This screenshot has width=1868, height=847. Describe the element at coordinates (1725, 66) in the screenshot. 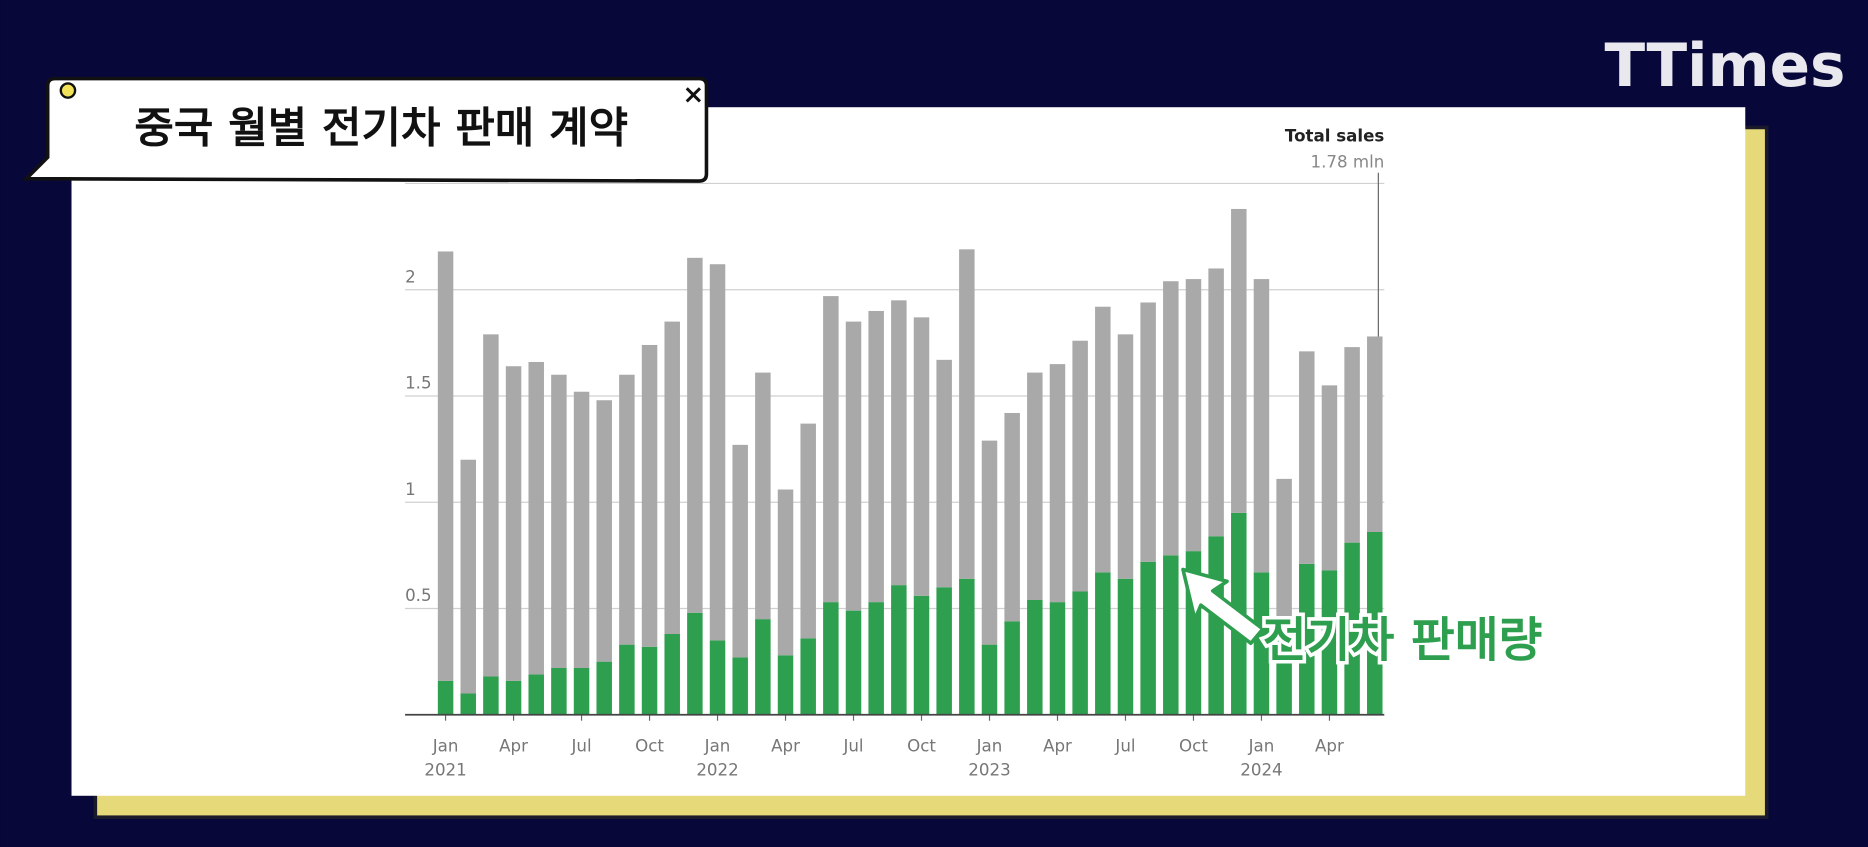

I see `logo: TTimes` at that location.